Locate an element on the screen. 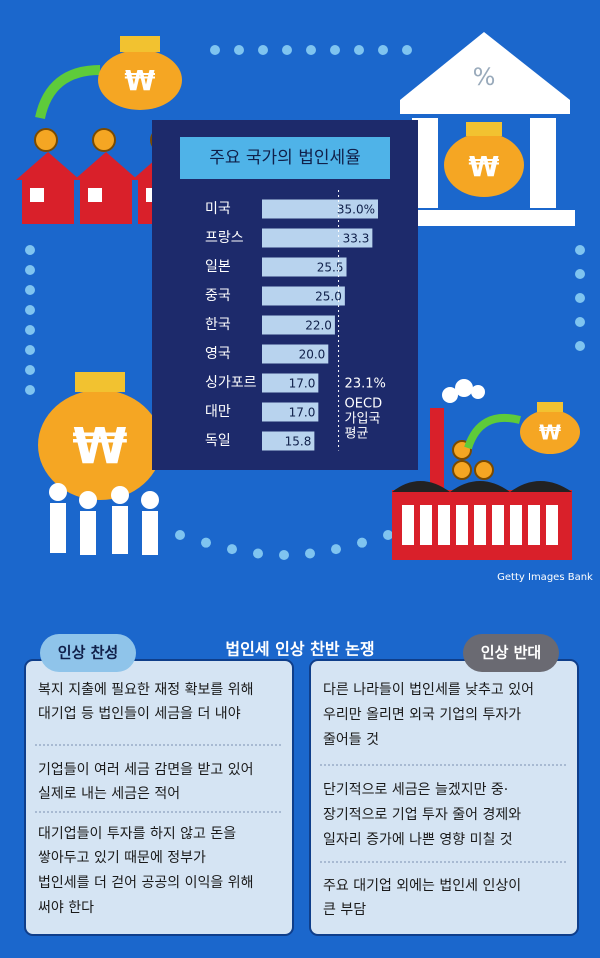 The width and height of the screenshot is (600, 958). argument-line: 법인세를 더 걷어 공공의 이익을 위해 is located at coordinates (145, 883).